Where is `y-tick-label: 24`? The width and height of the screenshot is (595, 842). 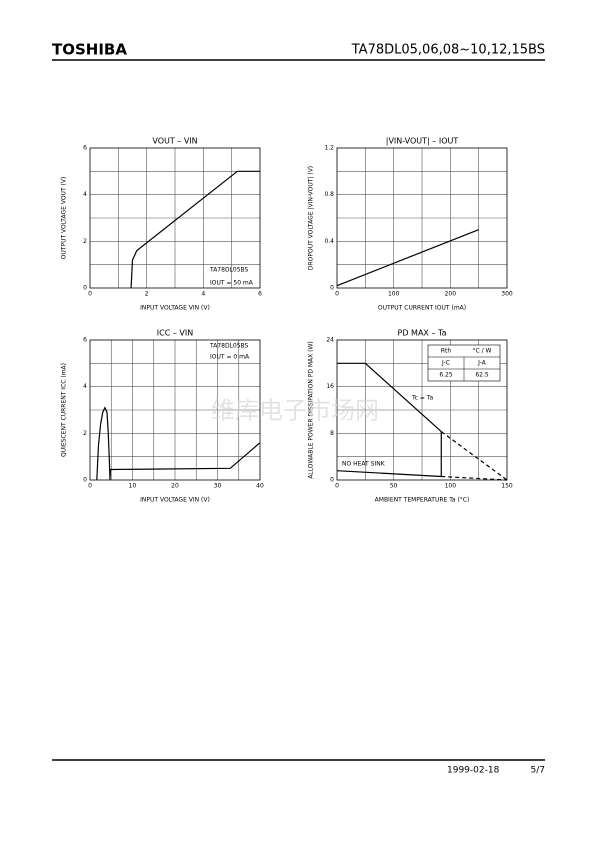 y-tick-label: 24 is located at coordinates (330, 340).